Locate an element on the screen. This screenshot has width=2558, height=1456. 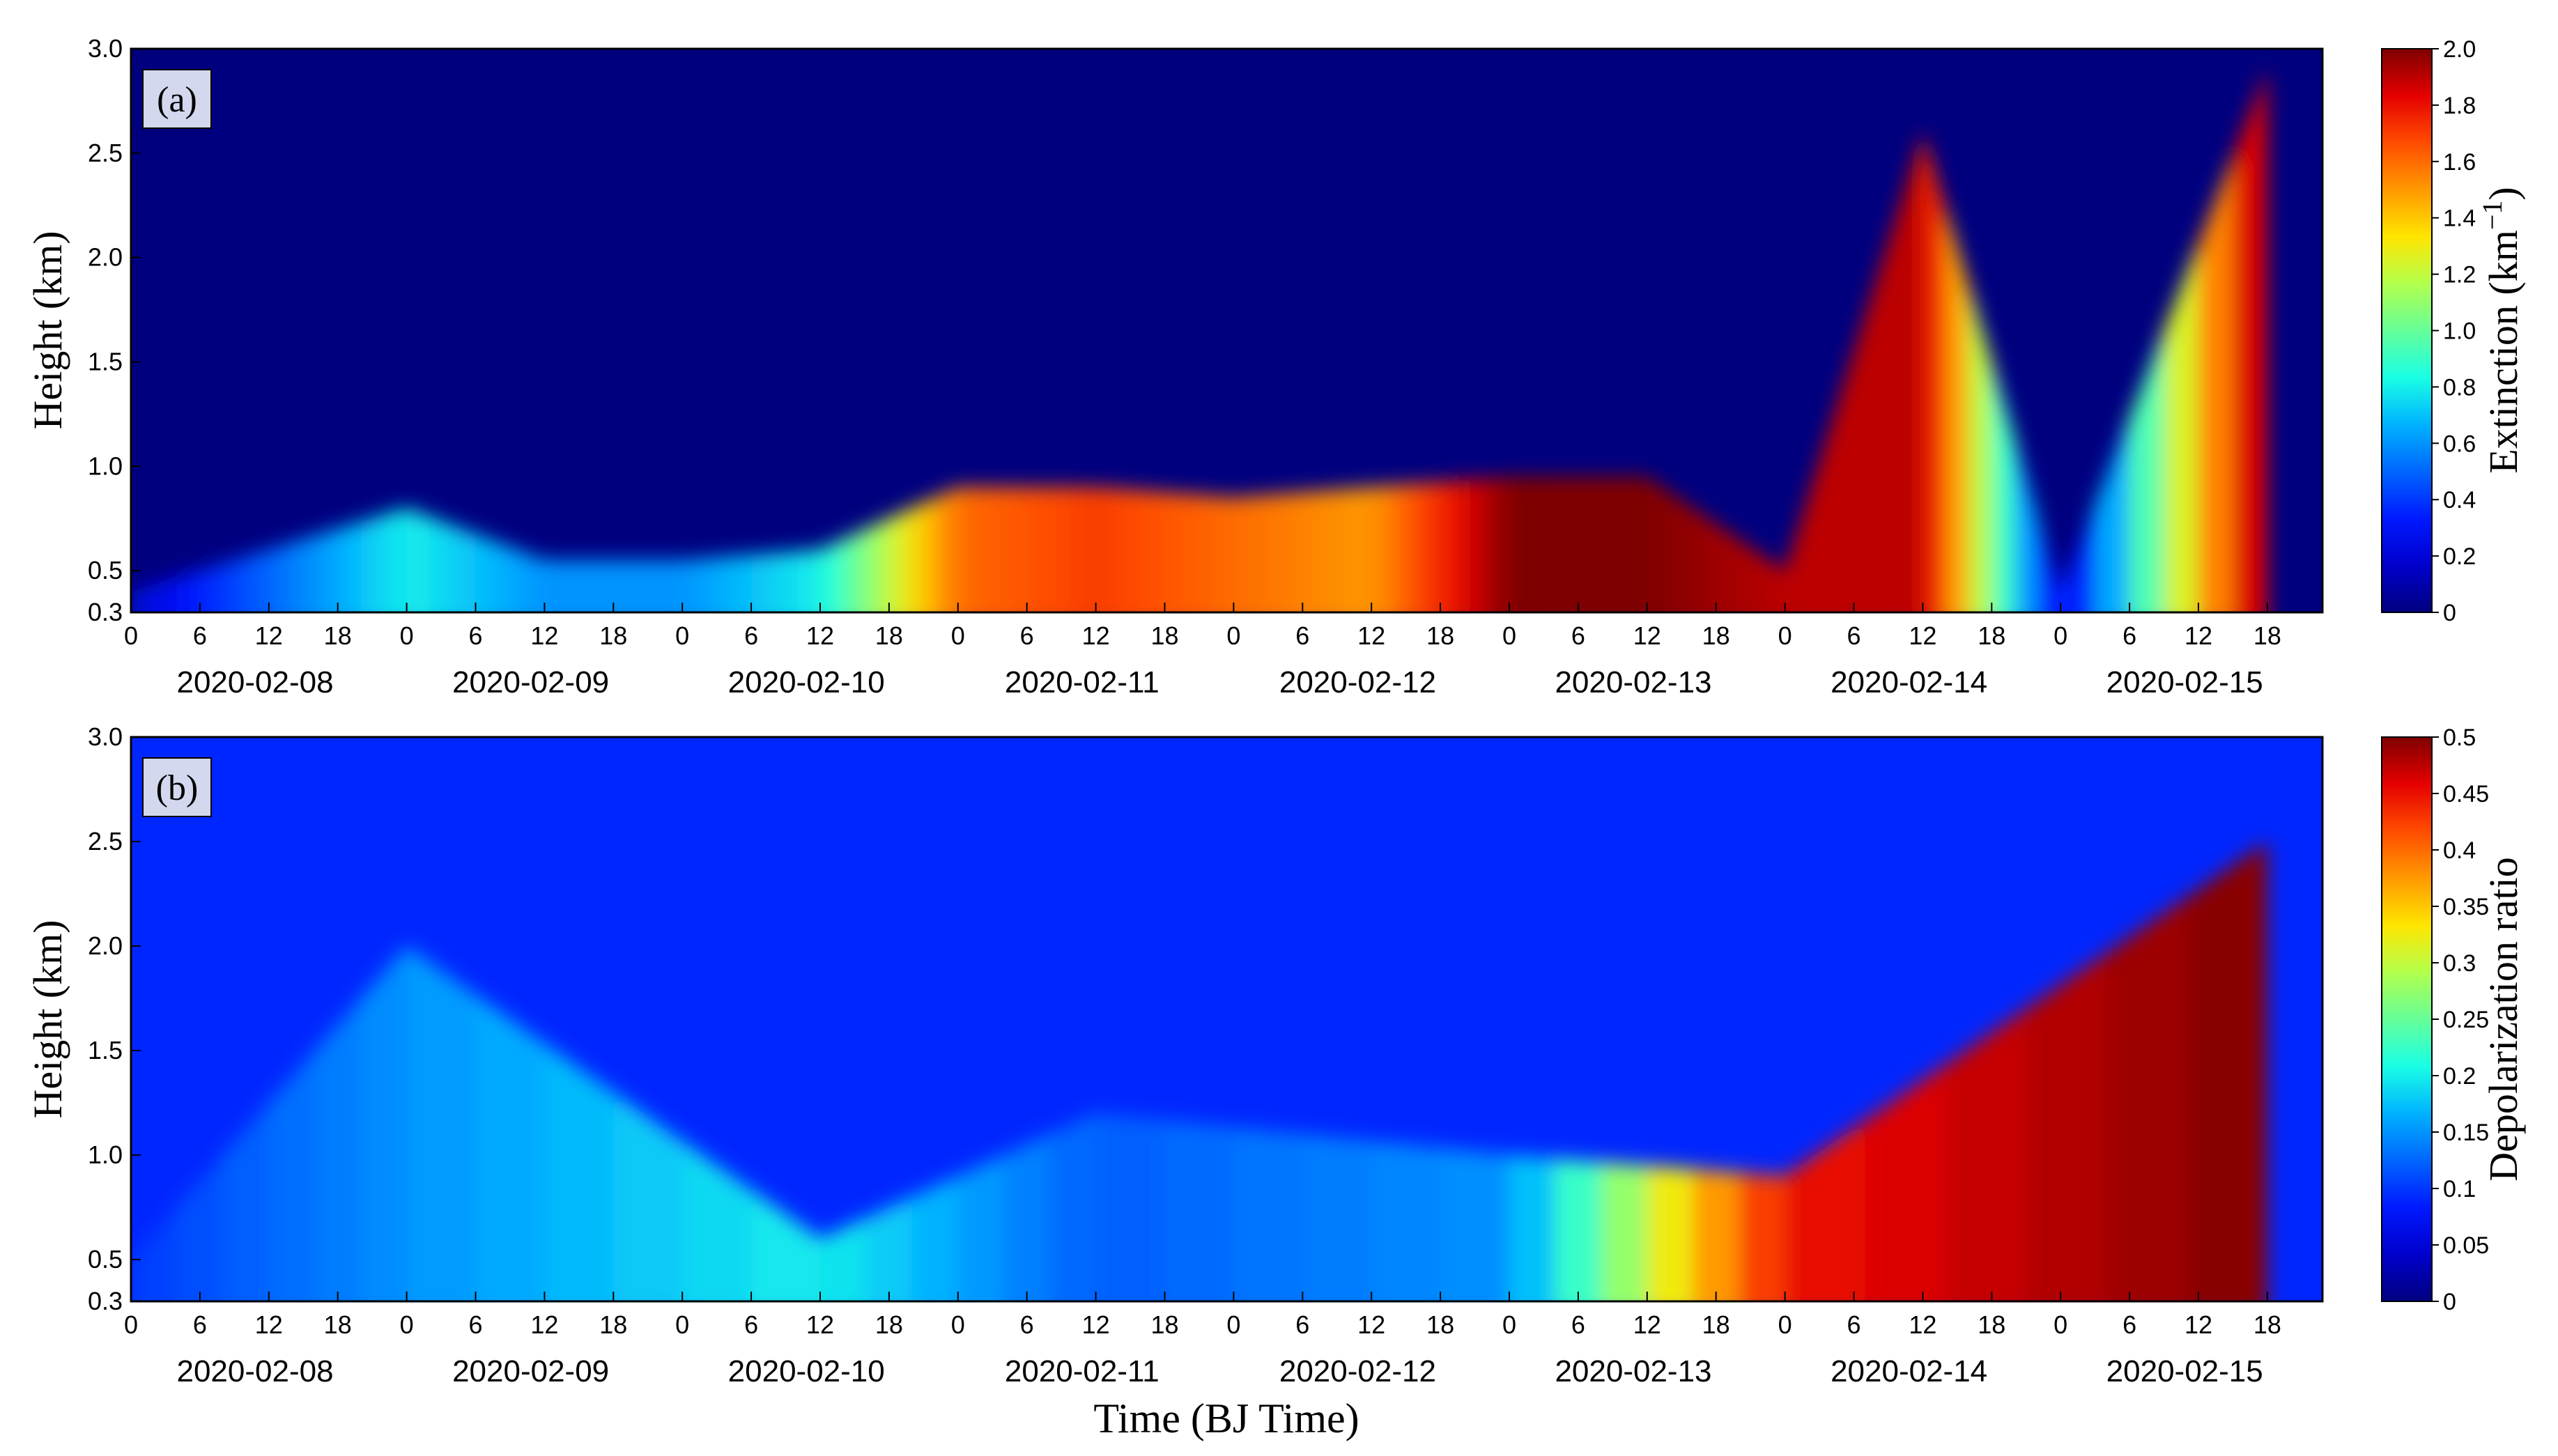
y-tick-label: 2.5 is located at coordinates (105, 841).